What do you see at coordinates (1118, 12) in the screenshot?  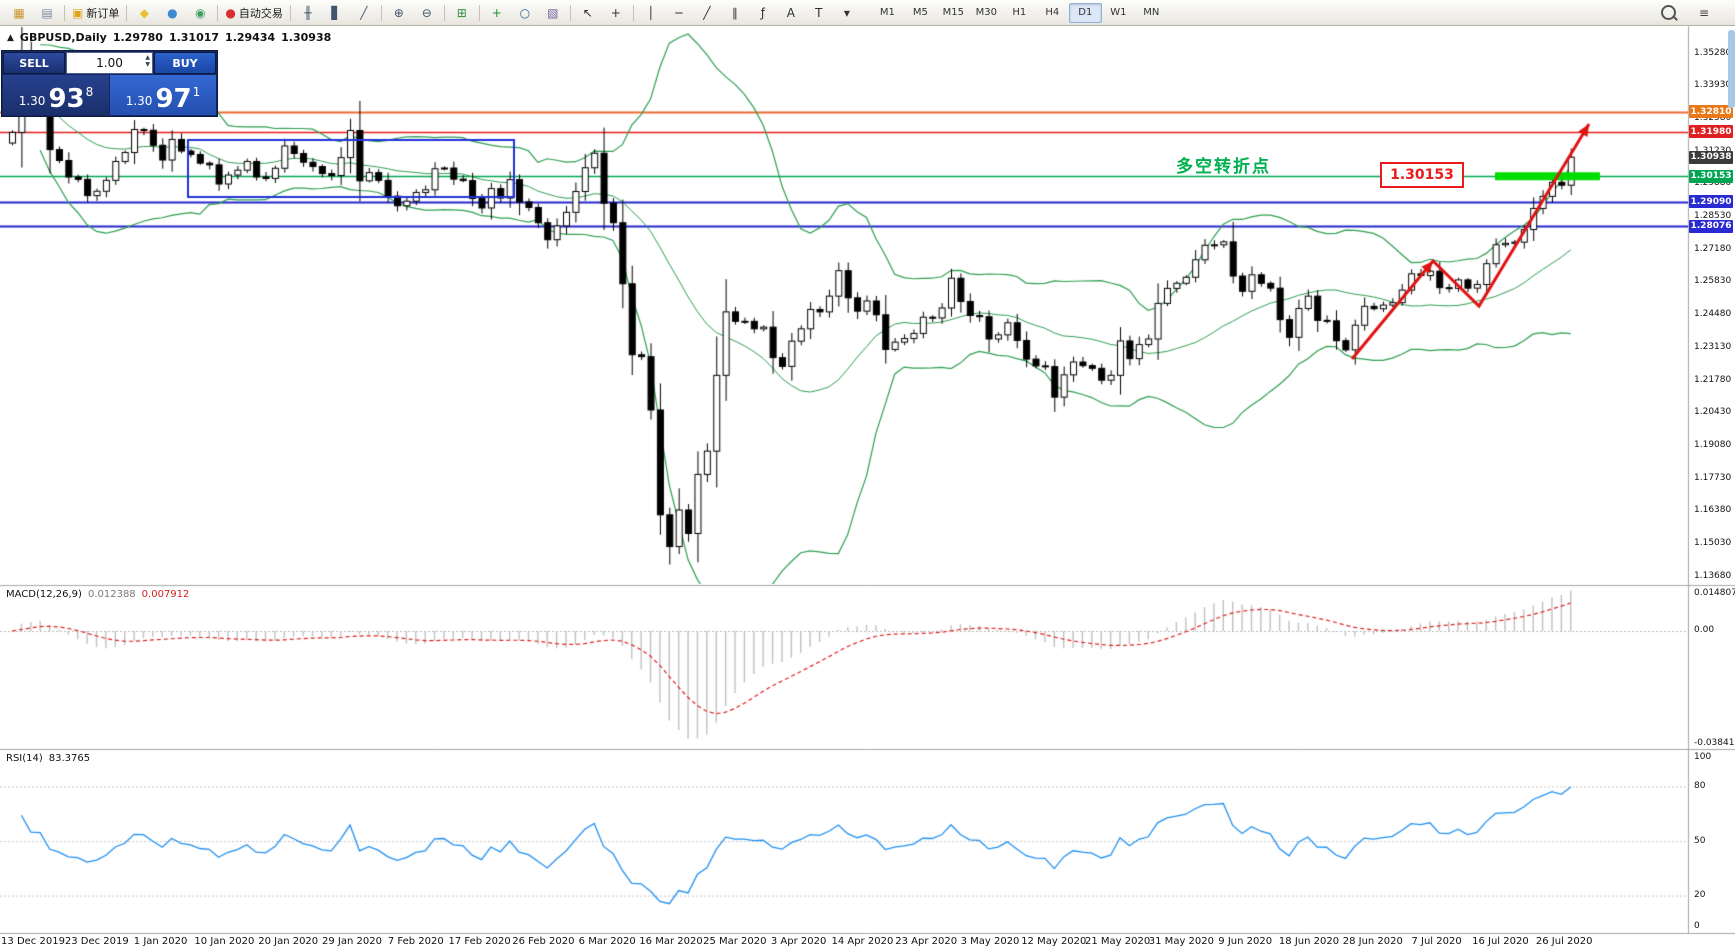 I see `timeframe-w1: W1` at bounding box center [1118, 12].